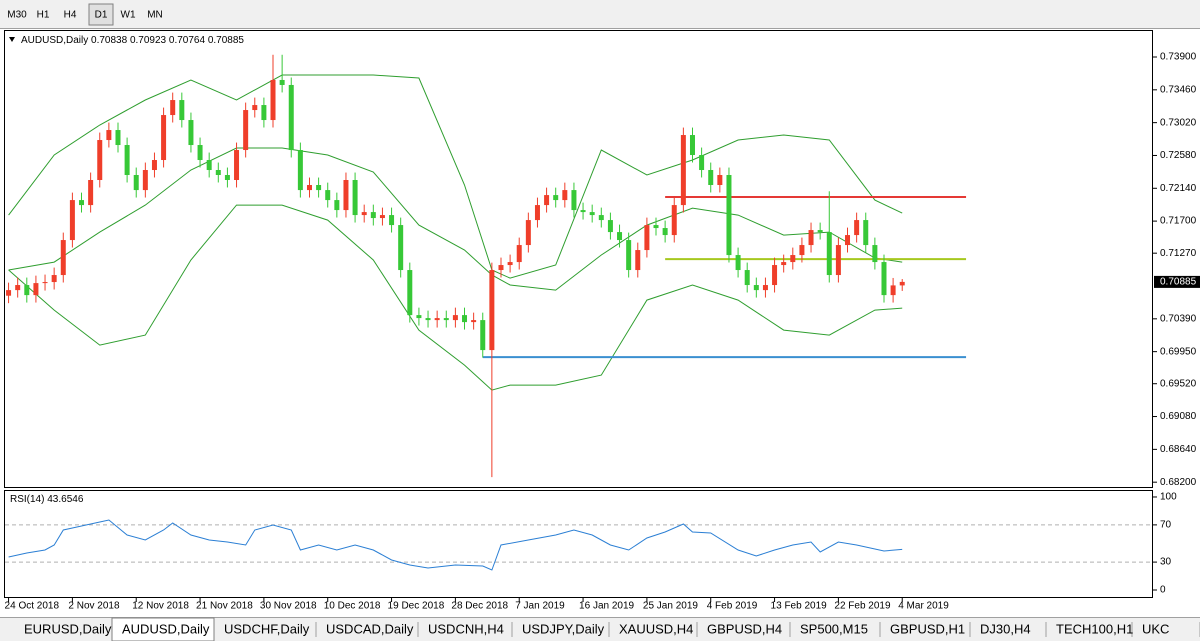  What do you see at coordinates (1005, 628) in the screenshot?
I see `tab: DJ30,H4` at bounding box center [1005, 628].